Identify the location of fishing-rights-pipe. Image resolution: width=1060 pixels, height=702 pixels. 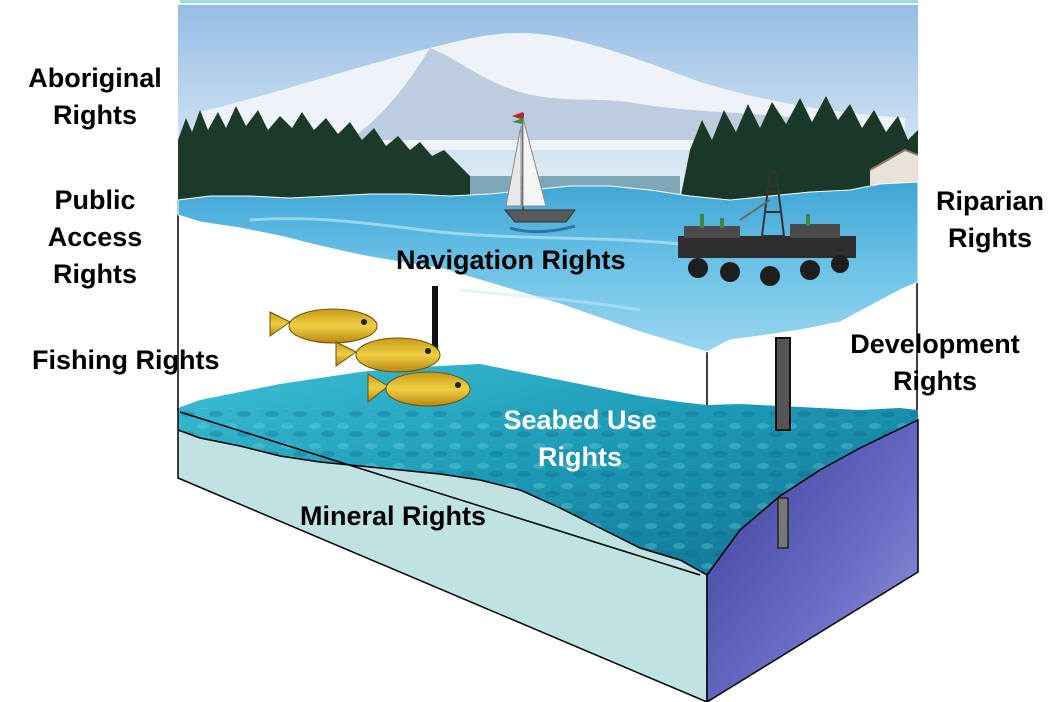
(435, 323).